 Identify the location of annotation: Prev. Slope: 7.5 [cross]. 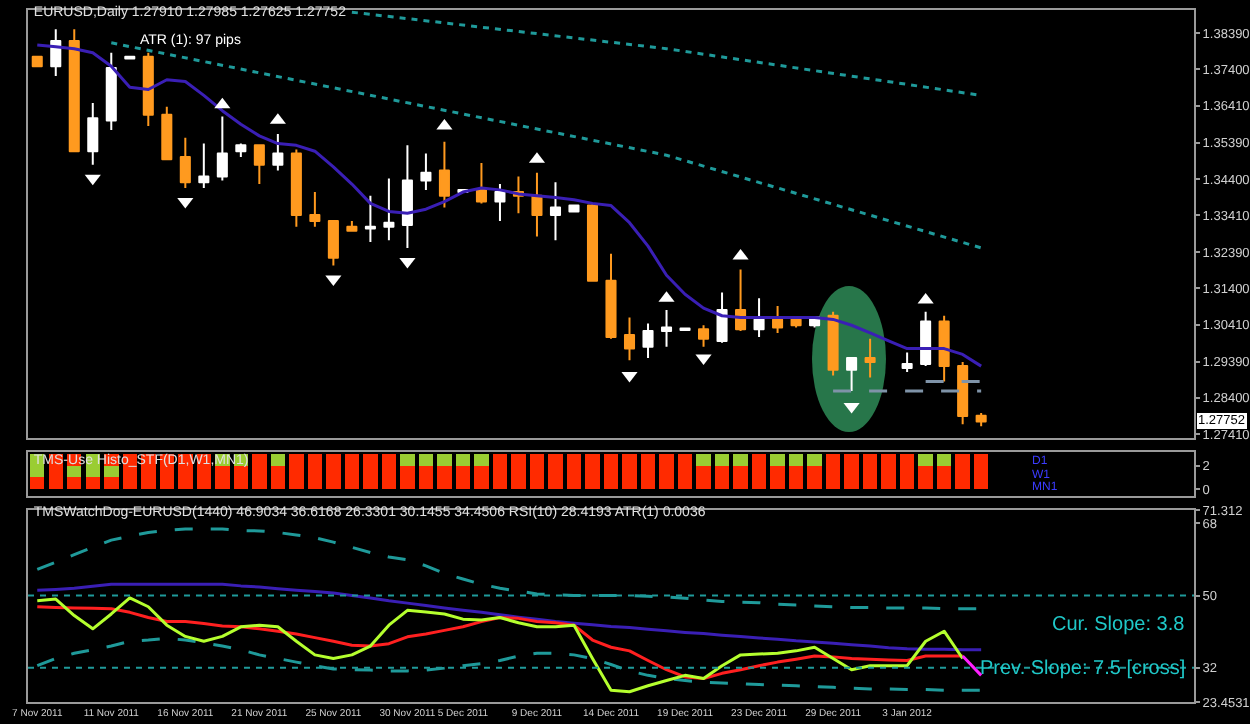
(1083, 669).